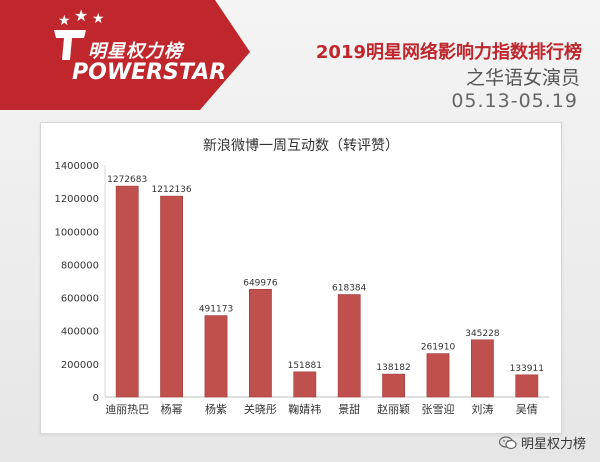 This screenshot has width=600, height=462. Describe the element at coordinates (553, 444) in the screenshot. I see `watermark-text: 明星权力榜` at that location.